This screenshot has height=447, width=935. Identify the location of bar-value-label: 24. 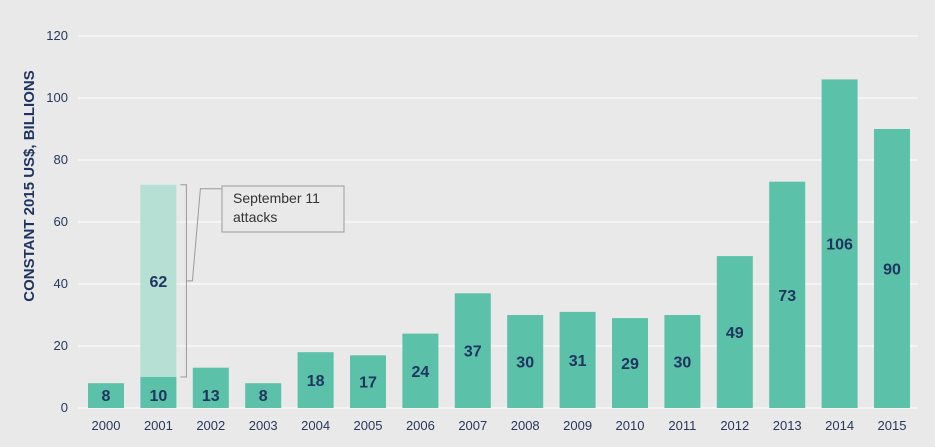
(421, 372).